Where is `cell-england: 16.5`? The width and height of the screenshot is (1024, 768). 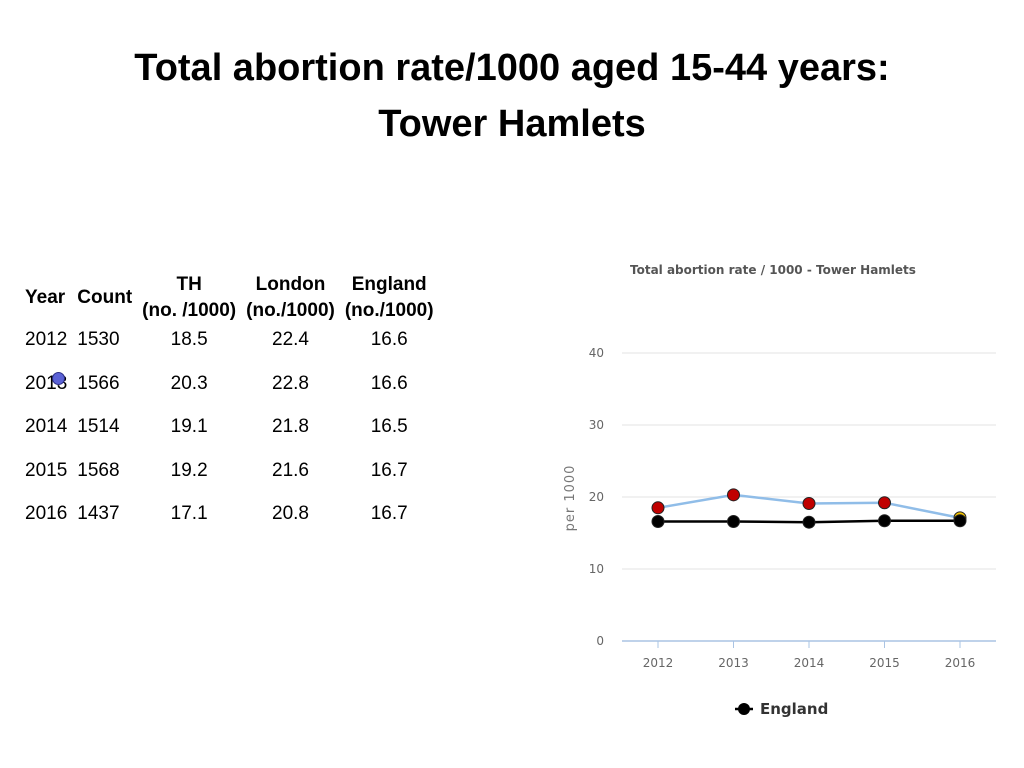 cell-england: 16.5 is located at coordinates (389, 426).